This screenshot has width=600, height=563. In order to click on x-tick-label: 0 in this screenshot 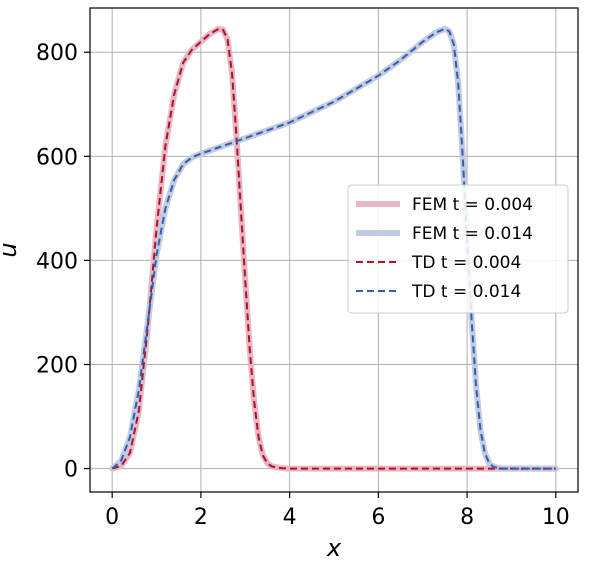, I will do `click(112, 517)`.